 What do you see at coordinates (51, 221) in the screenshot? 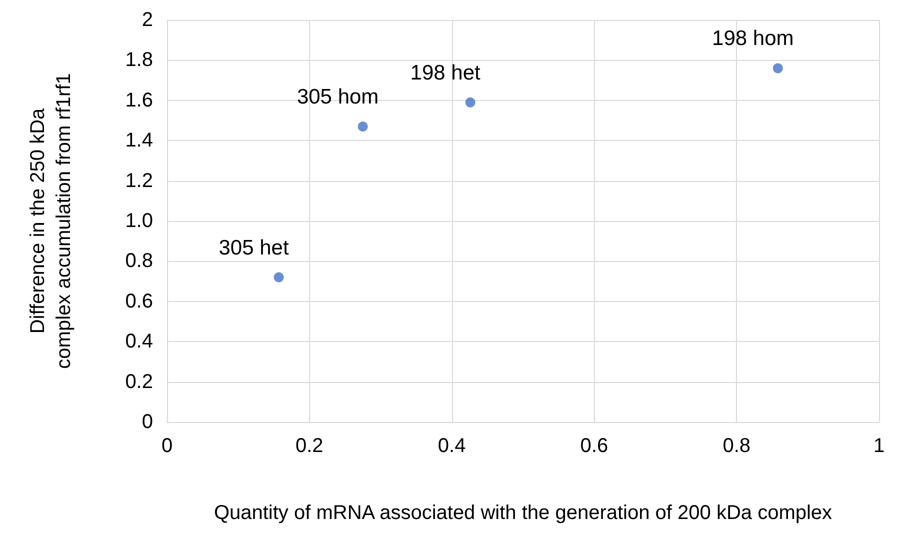
I see `y-axis-title: Difference in the 250 kDa complex accumulation from rf1rf1` at bounding box center [51, 221].